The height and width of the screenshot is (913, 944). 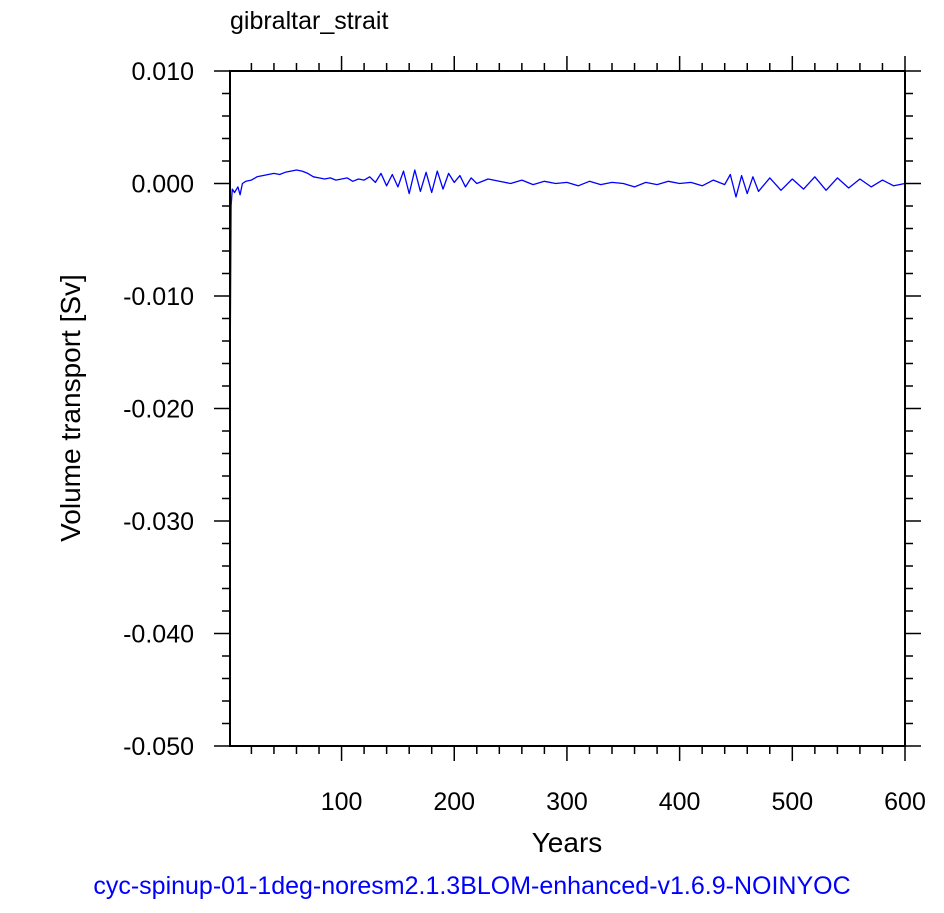 What do you see at coordinates (162, 185) in the screenshot?
I see `y-tick-label: 0.000` at bounding box center [162, 185].